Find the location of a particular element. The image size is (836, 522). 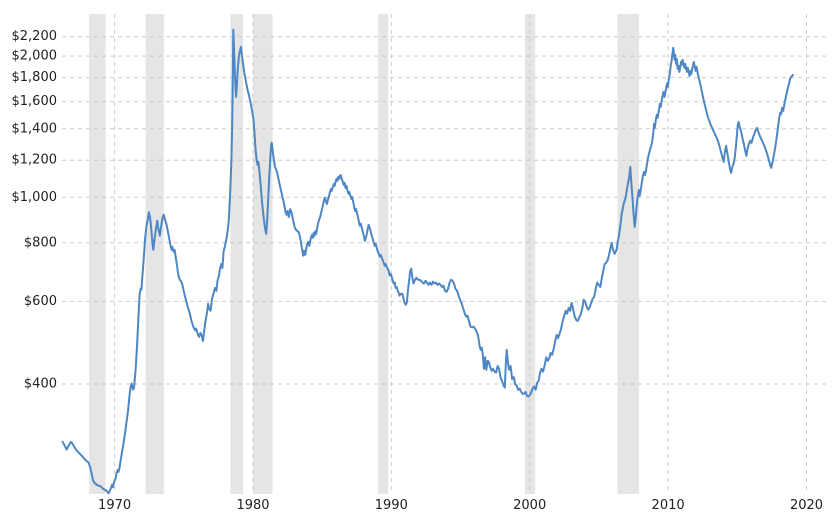

y-axis-label: $800 is located at coordinates (40, 242).